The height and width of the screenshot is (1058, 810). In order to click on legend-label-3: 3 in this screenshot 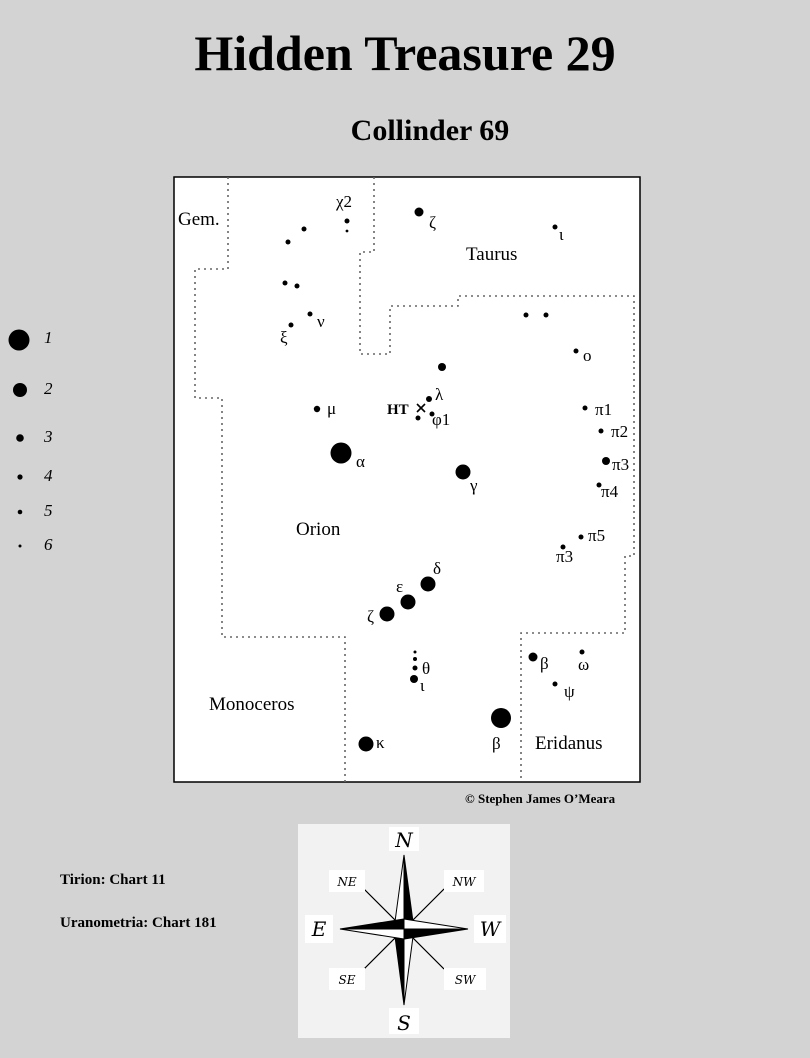, I will do `click(48, 436)`.